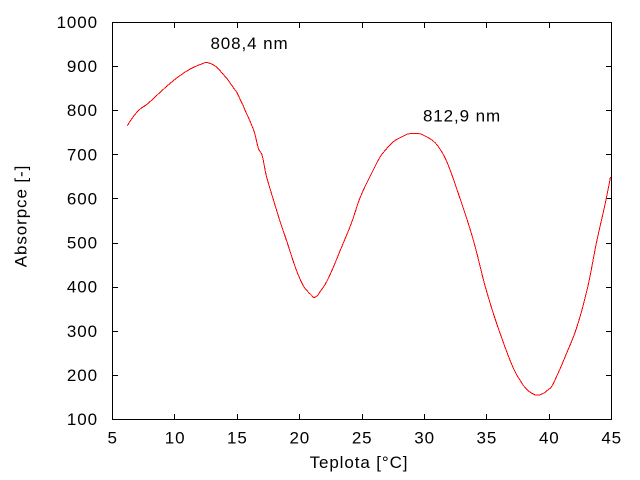  I want to click on svg-text: 45, so click(611, 438).